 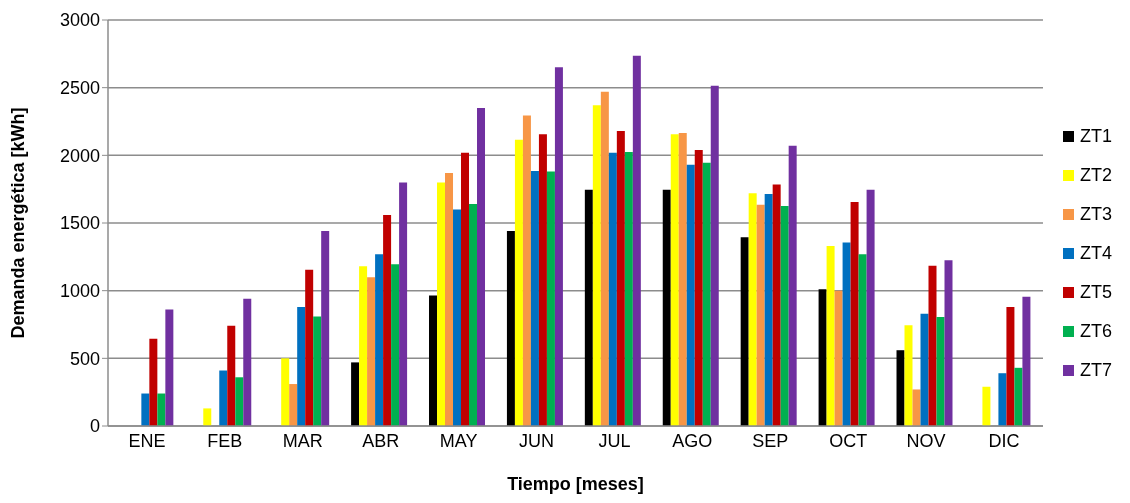 What do you see at coordinates (770, 440) in the screenshot?
I see `x-tick-label: SEP` at bounding box center [770, 440].